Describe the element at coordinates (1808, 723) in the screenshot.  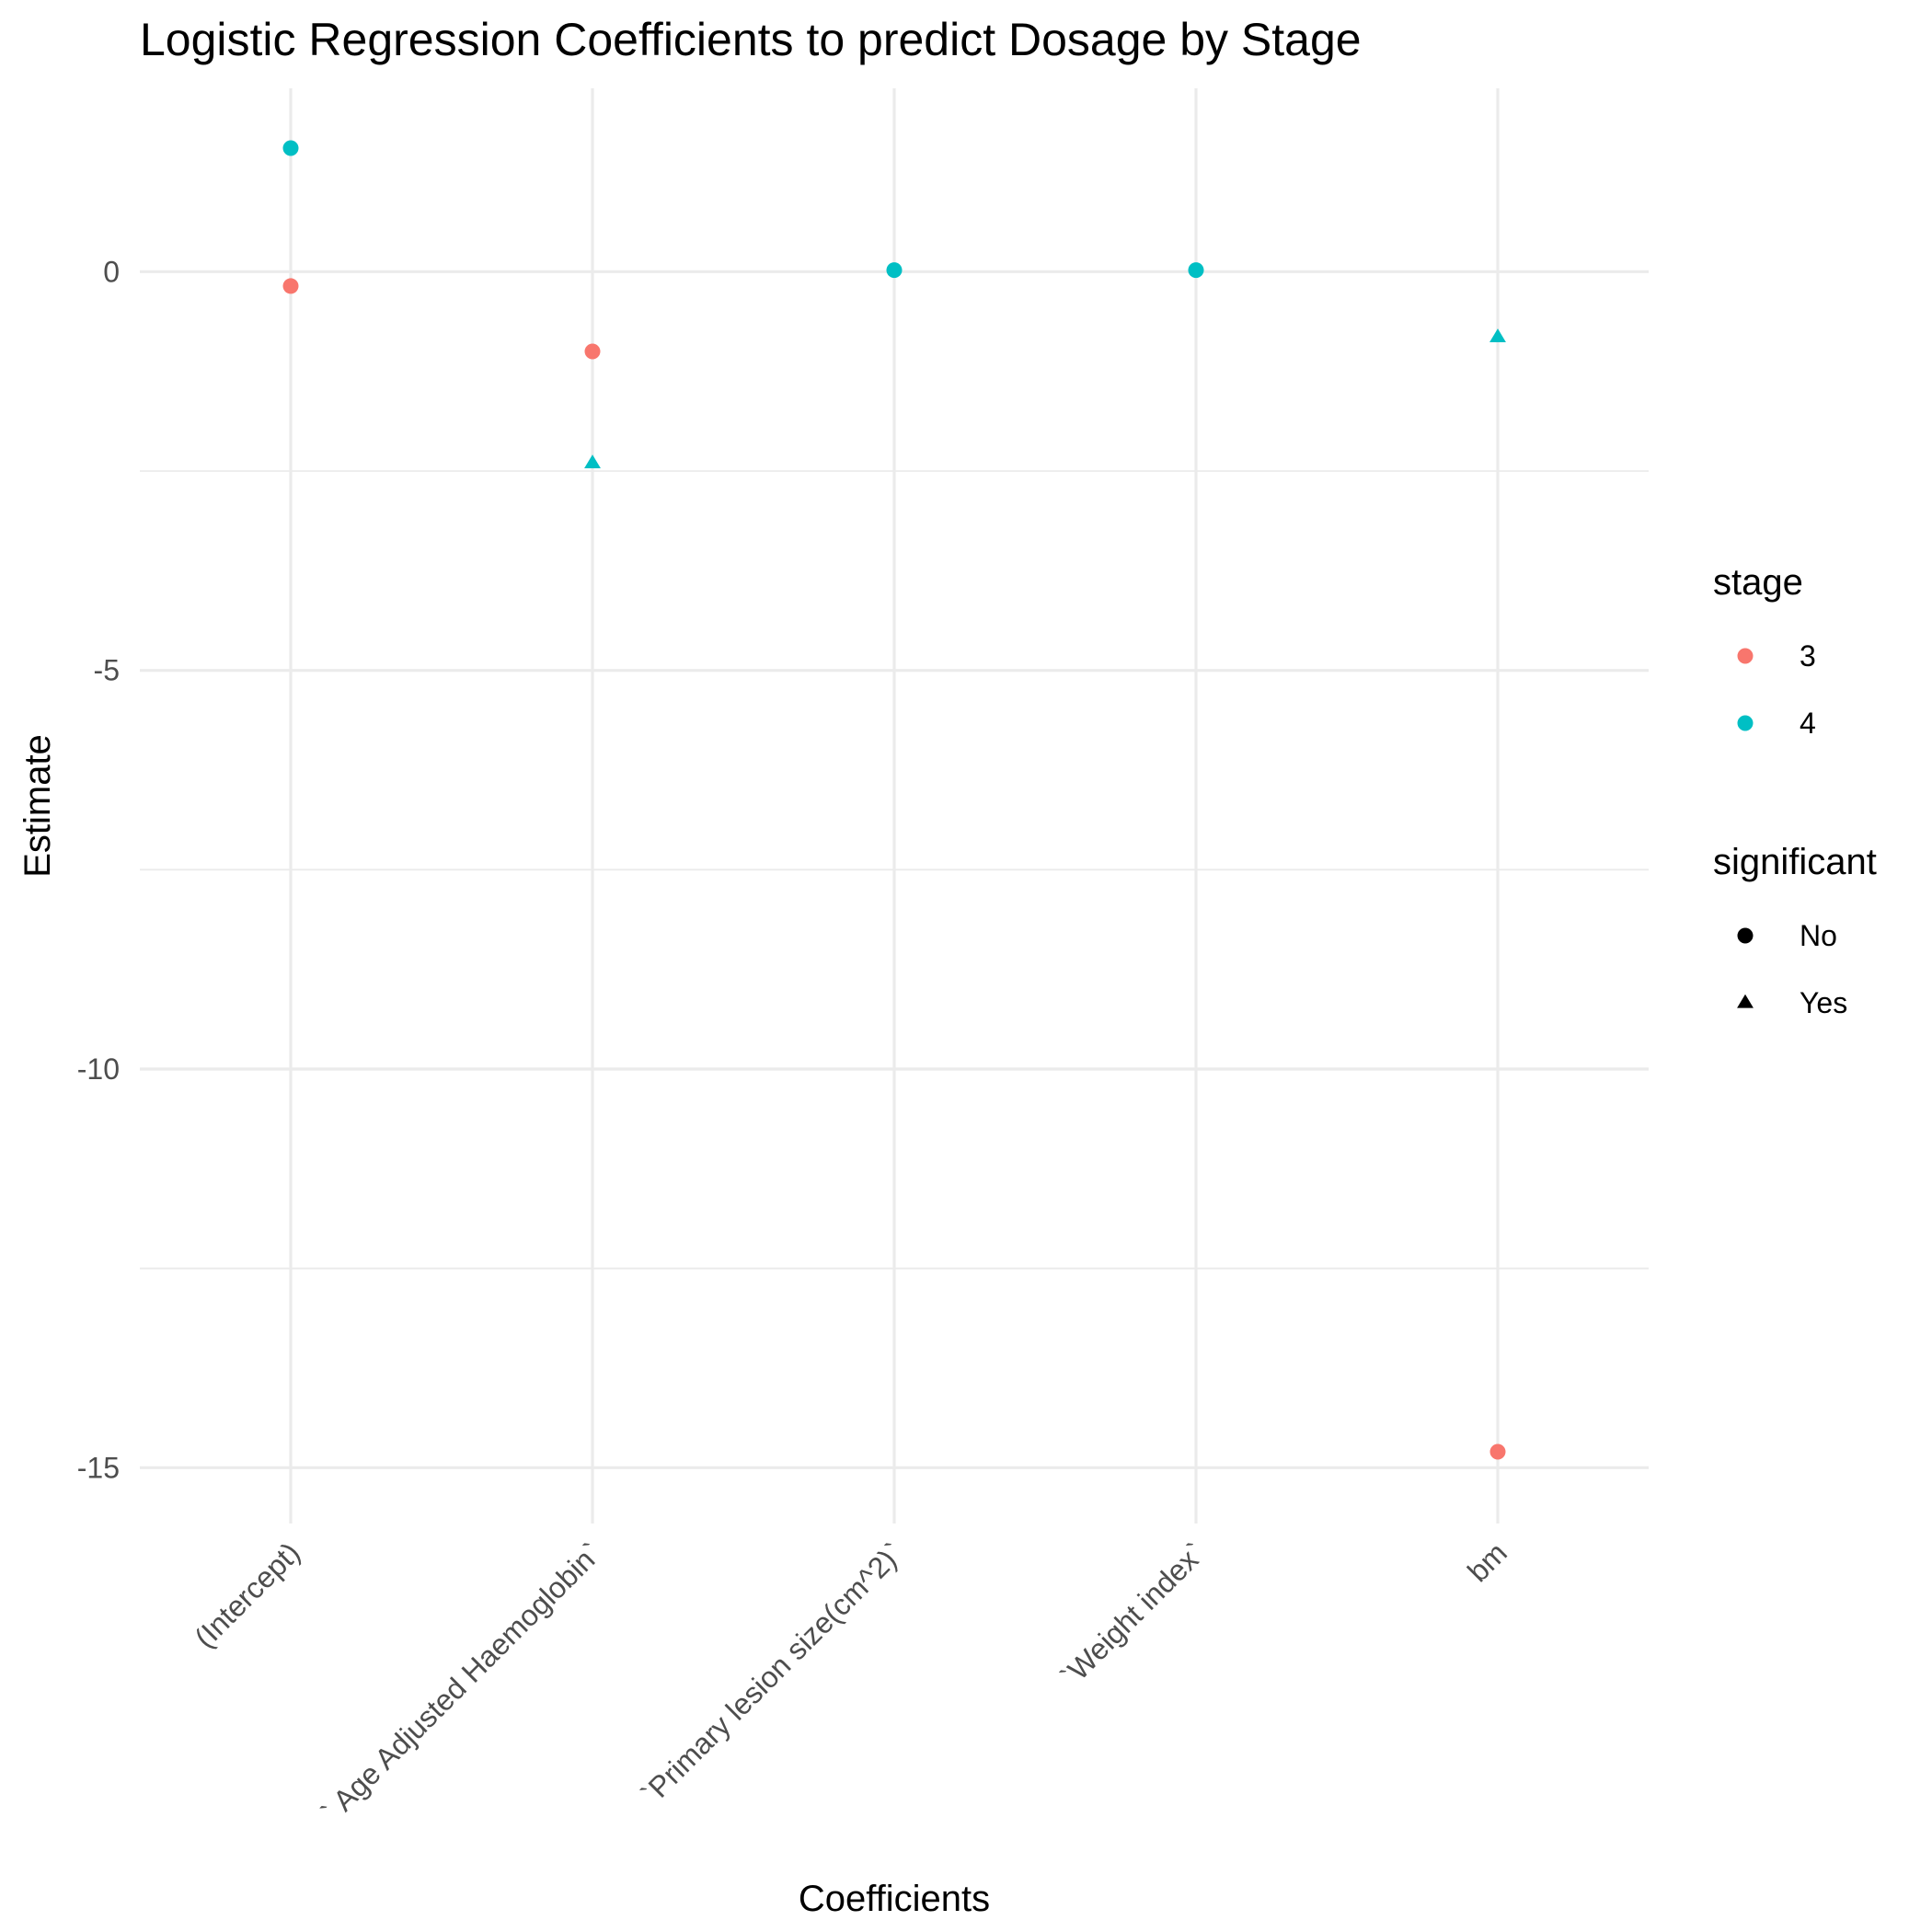
I see `legend-label: 4` at that location.